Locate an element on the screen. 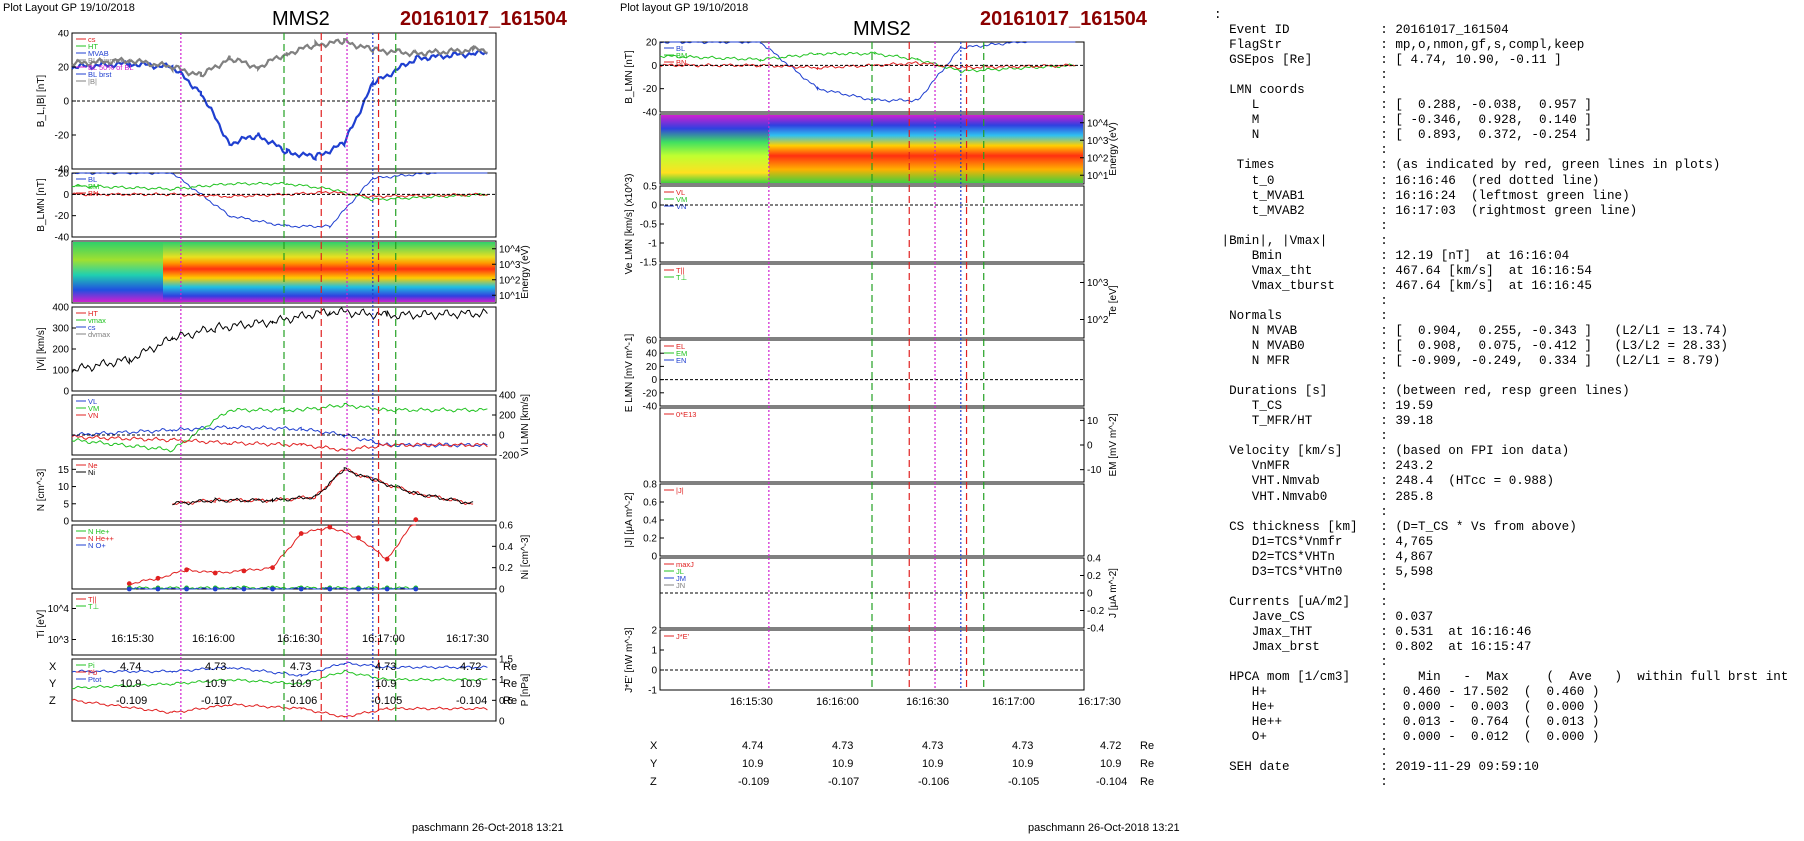 Image resolution: width=1804 pixels, height=841 pixels. left-figure-header: Plot Layout GP 19/10/2018 is located at coordinates (69, 8).